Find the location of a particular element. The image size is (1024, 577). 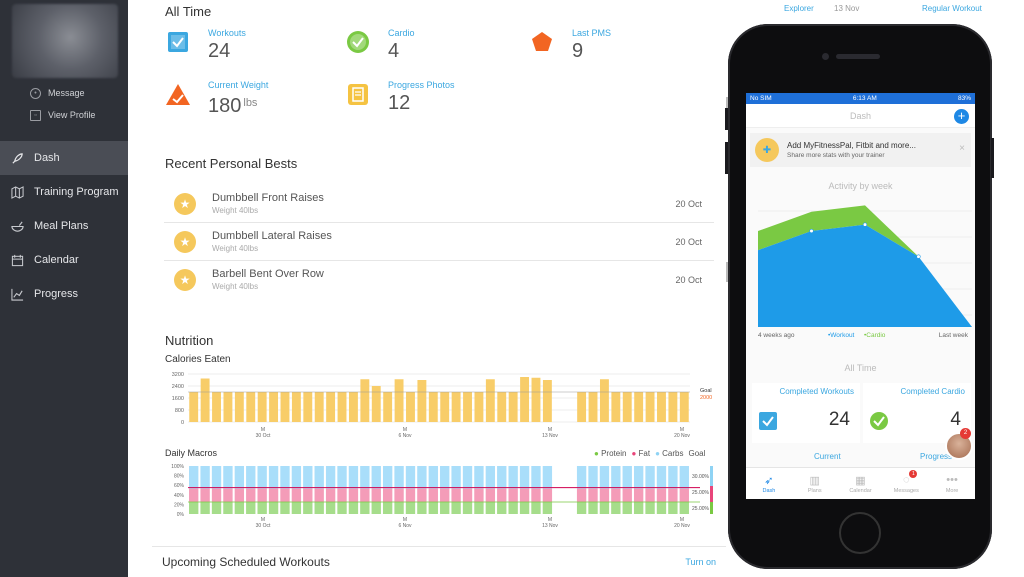

scrollbar is located at coordinates (727, 105).